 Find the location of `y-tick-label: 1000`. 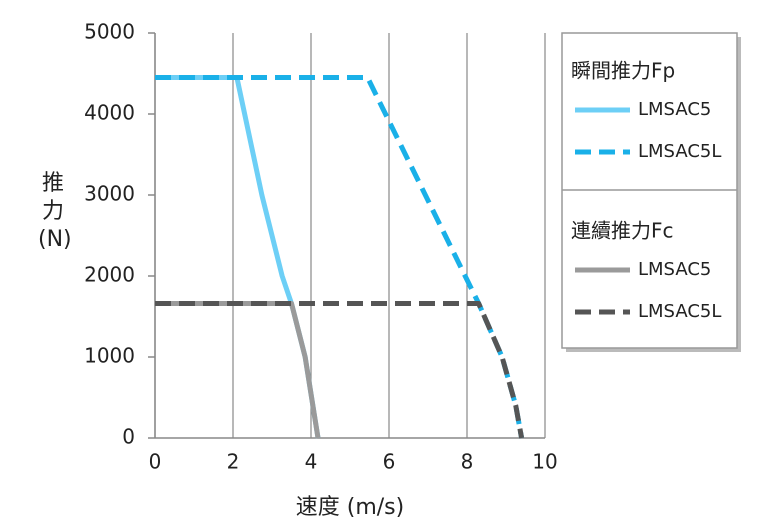

y-tick-label: 1000 is located at coordinates (109, 356).